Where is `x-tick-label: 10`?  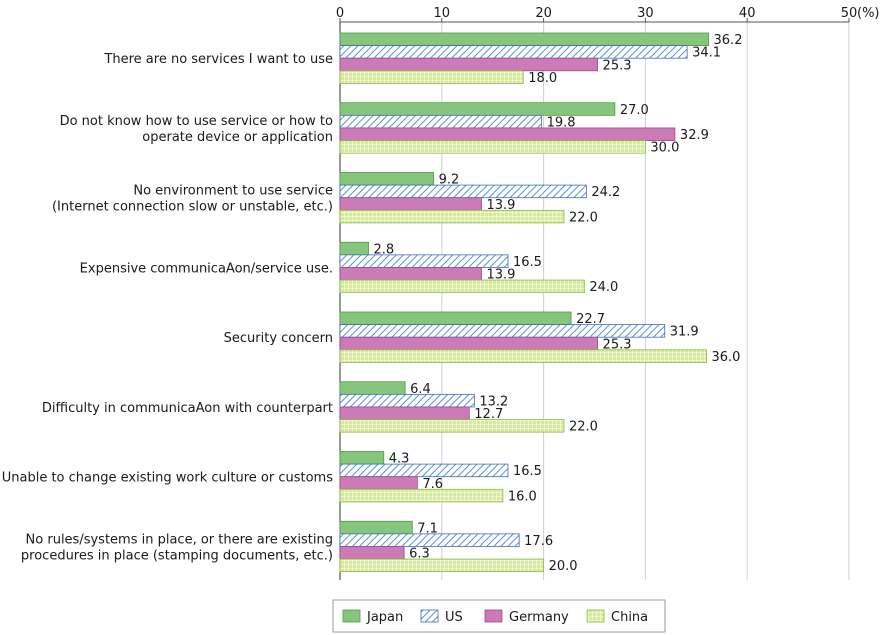
x-tick-label: 10 is located at coordinates (442, 13).